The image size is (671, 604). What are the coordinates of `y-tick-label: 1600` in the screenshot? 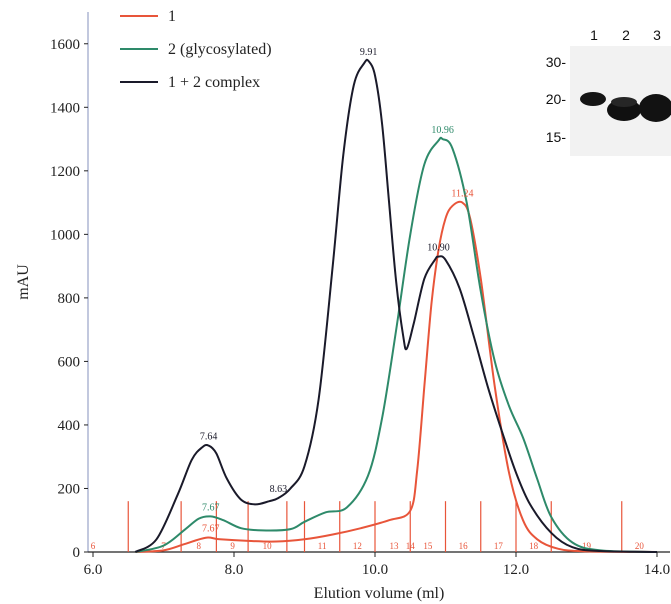 It's located at (65, 45).